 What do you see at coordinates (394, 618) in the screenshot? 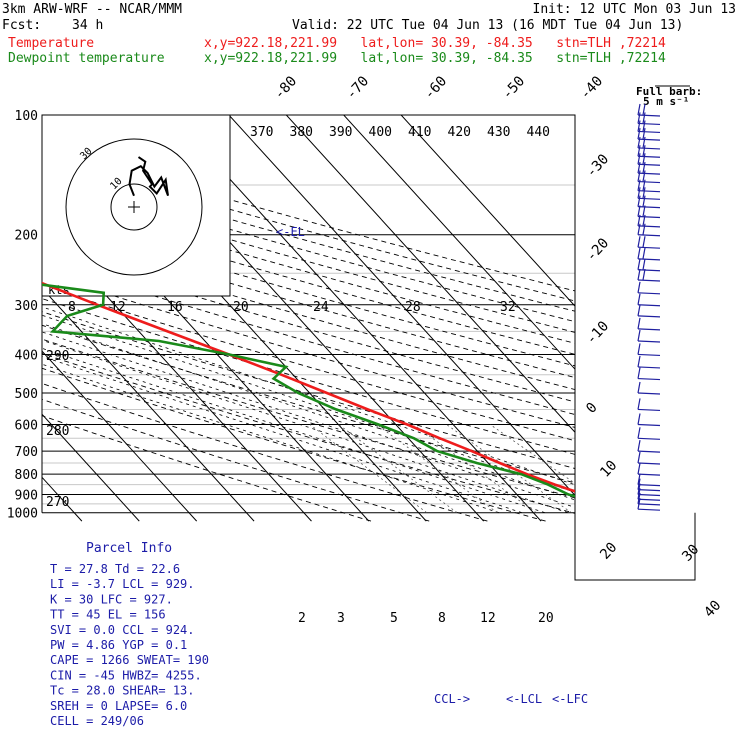
I see `mixing-ratio-bottom-label: 5` at bounding box center [394, 618].